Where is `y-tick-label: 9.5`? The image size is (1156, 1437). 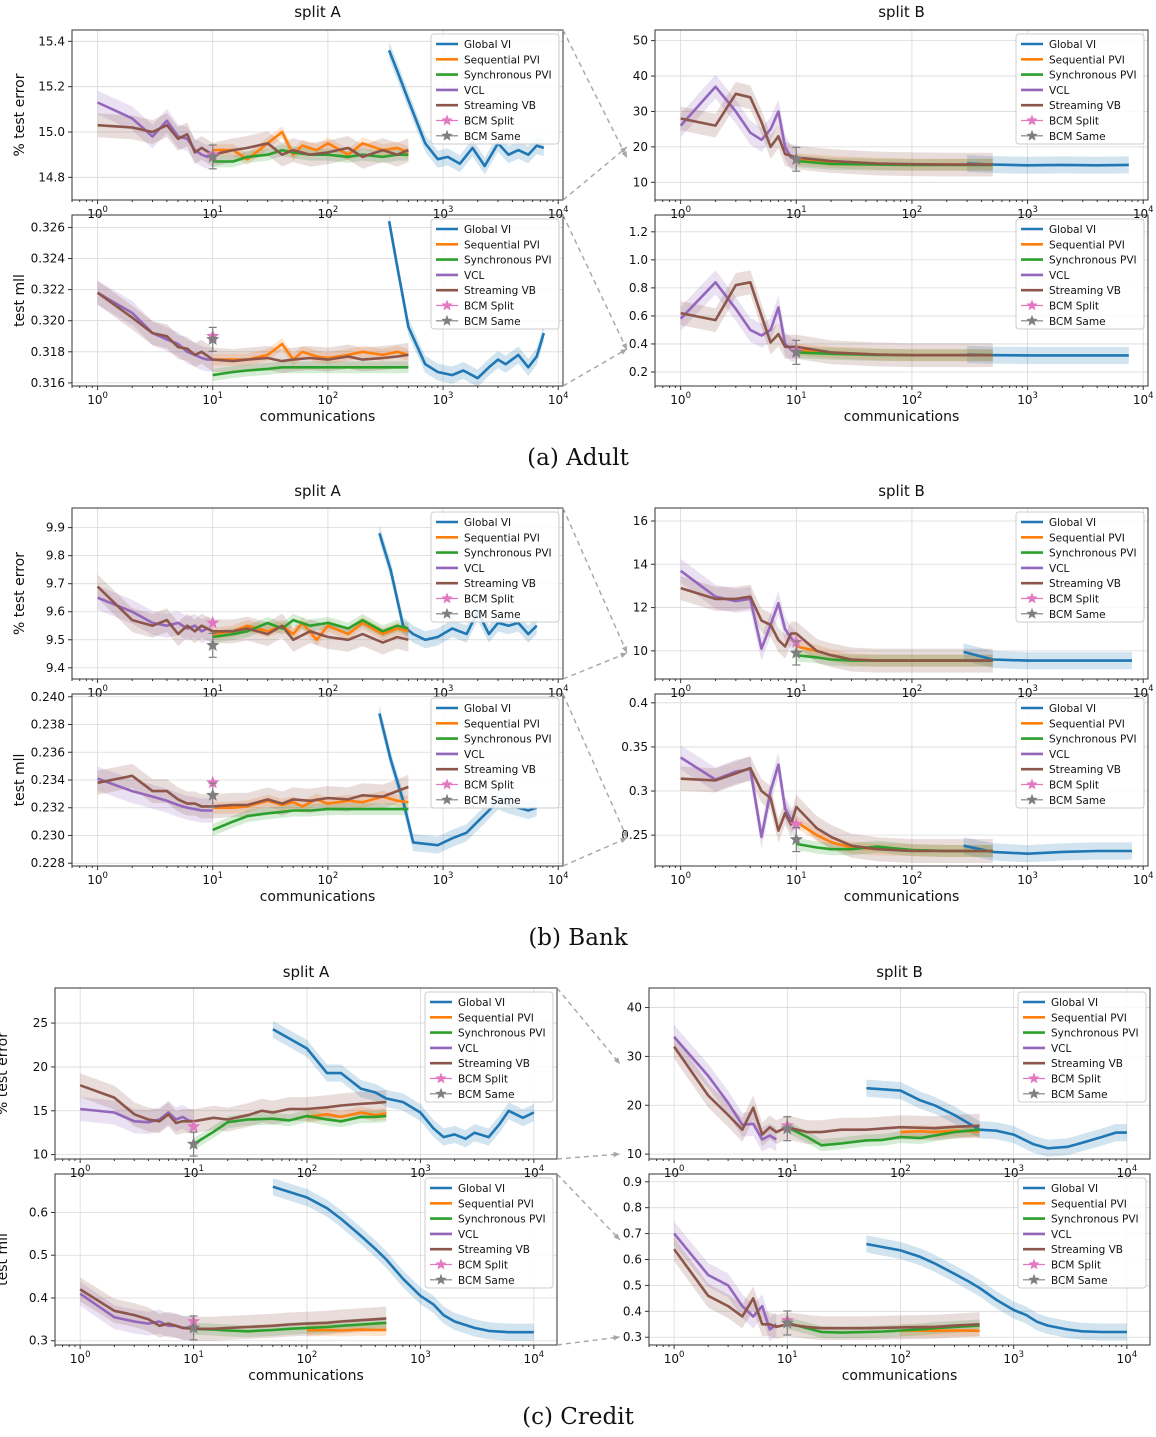
y-tick-label: 9.5 is located at coordinates (55, 640).